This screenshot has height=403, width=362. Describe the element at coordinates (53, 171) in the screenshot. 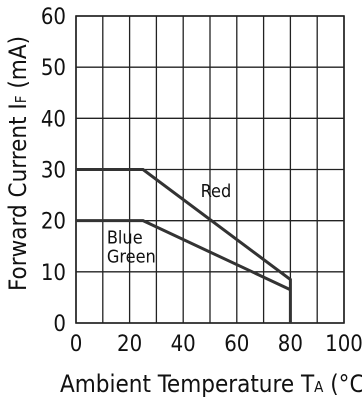

I see `y-tick-label: 30` at that location.